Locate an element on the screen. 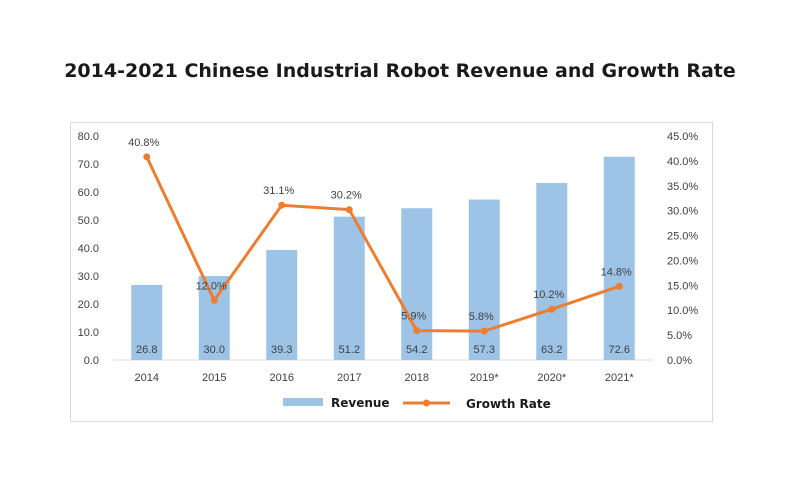 This screenshot has width=800, height=500. left-axis-tick: 40.0 is located at coordinates (88, 249).